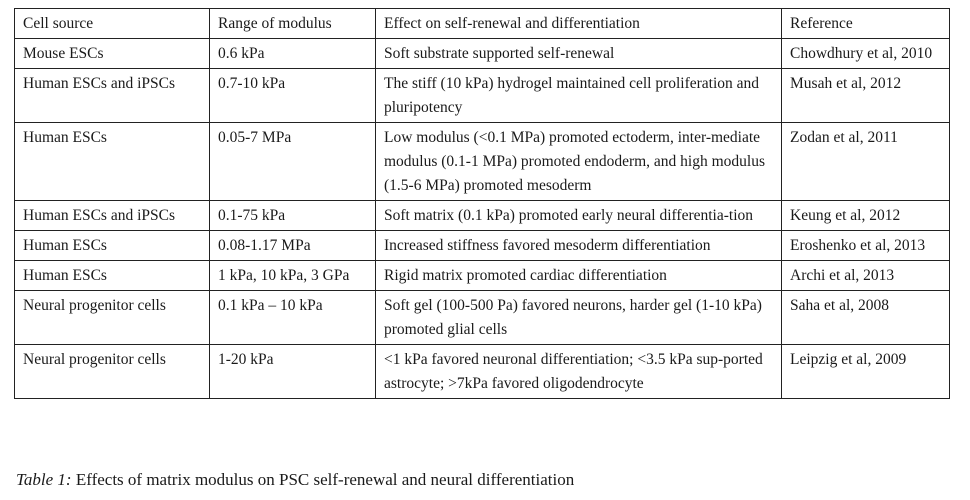 The height and width of the screenshot is (500, 970). Describe the element at coordinates (292, 161) in the screenshot. I see `cell-modulus: 0.05-7 MPa` at that location.